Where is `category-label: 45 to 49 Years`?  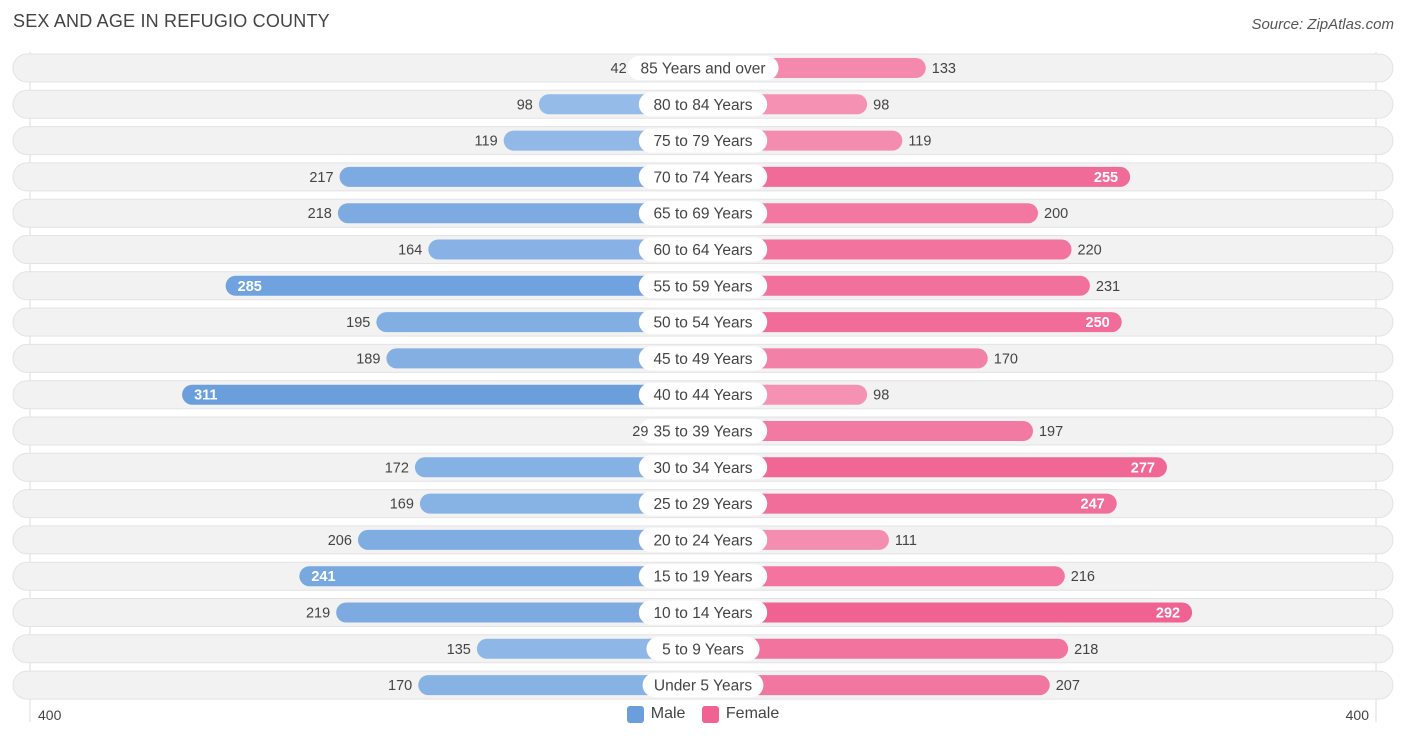 category-label: 45 to 49 Years is located at coordinates (702, 359).